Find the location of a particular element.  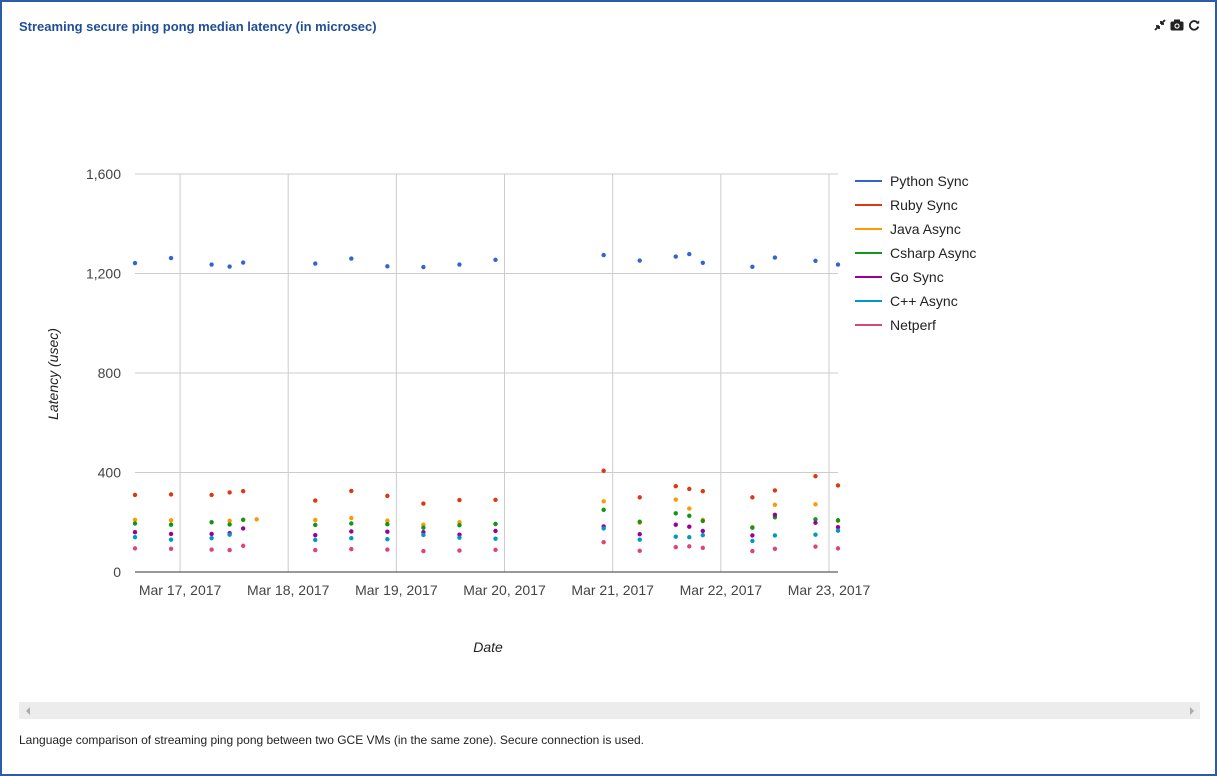

legend-label: Netperf is located at coordinates (913, 325).